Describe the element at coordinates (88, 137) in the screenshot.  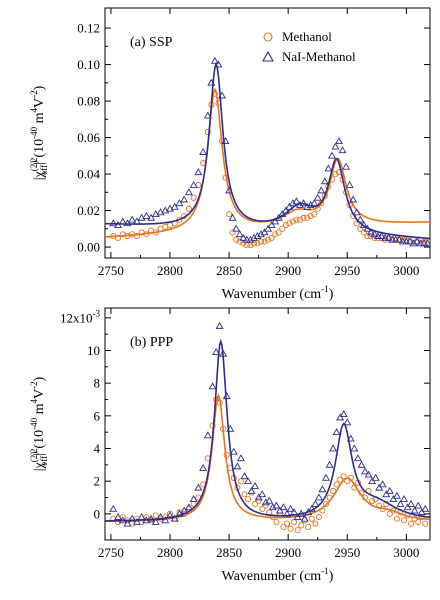
I see `y-tick-label: 0.06` at that location.